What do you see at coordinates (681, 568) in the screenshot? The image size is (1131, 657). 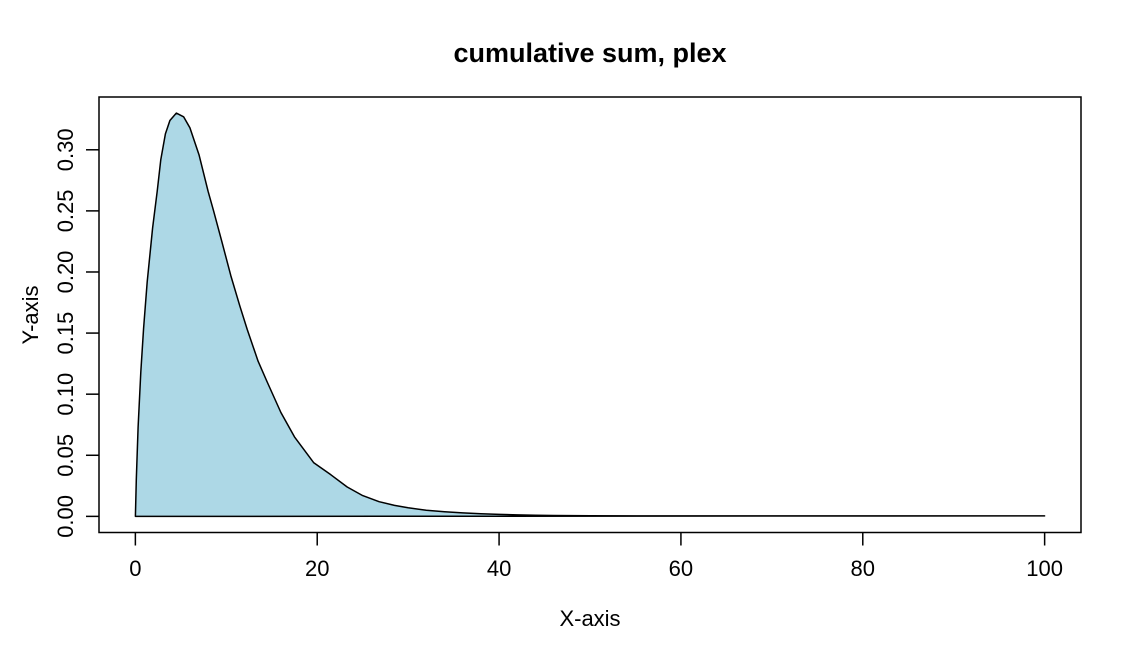 I see `x-tick-label: 60` at bounding box center [681, 568].